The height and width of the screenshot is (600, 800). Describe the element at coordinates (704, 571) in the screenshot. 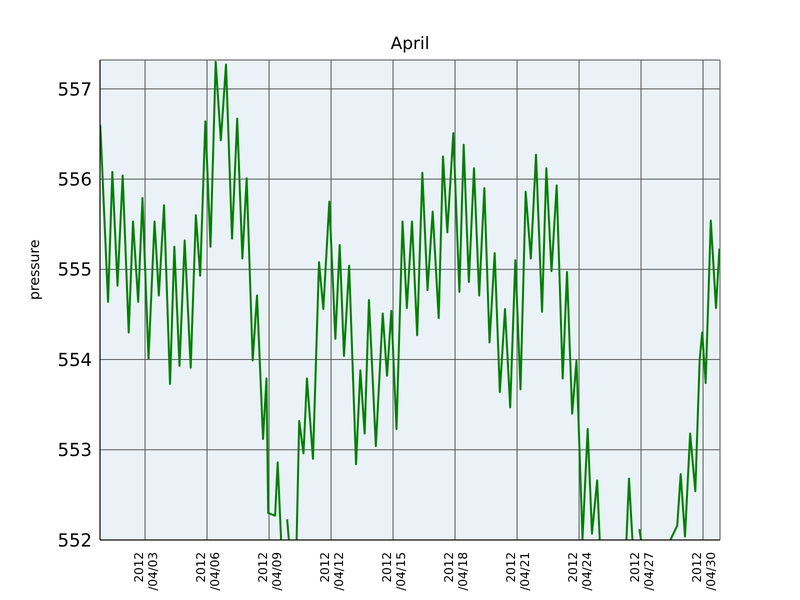

I see `x-tick-label: 2012 /04/30` at that location.